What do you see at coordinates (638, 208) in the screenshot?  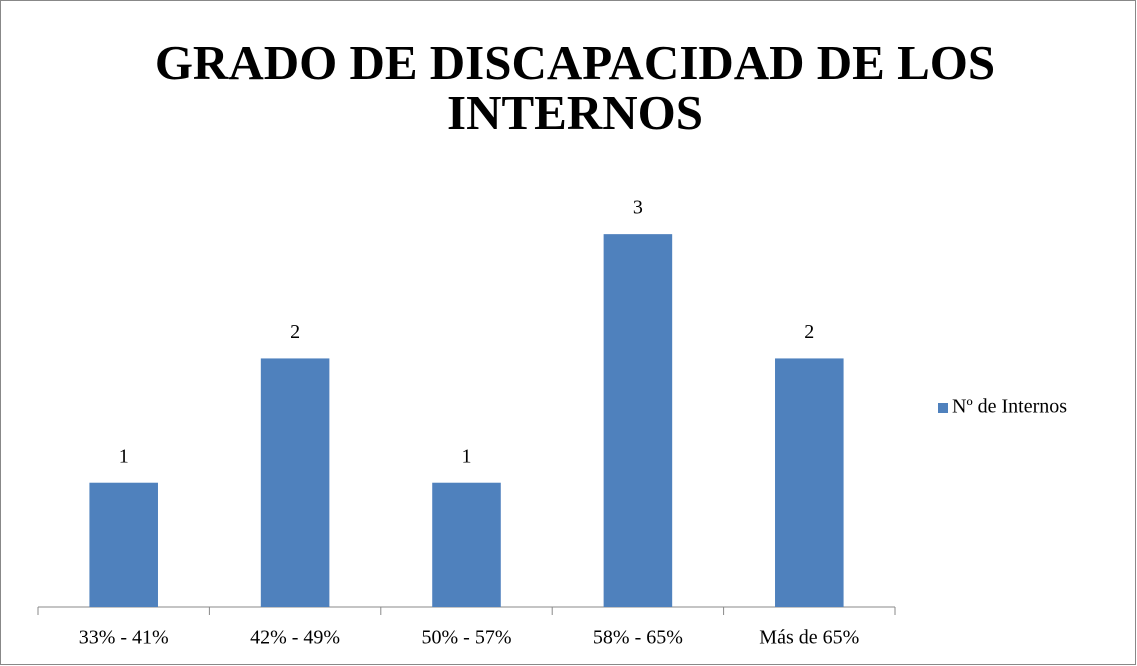 I see `data-label: 3` at bounding box center [638, 208].